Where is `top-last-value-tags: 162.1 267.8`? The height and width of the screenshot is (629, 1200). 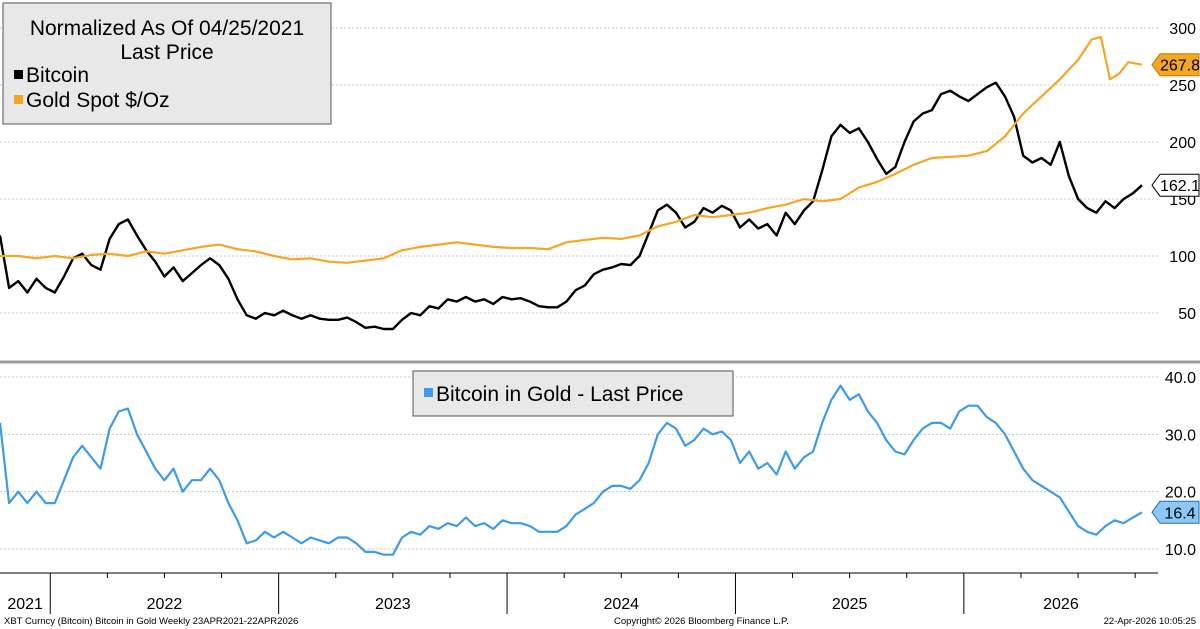
top-last-value-tags: 162.1 267.8 is located at coordinates (1175, 125).